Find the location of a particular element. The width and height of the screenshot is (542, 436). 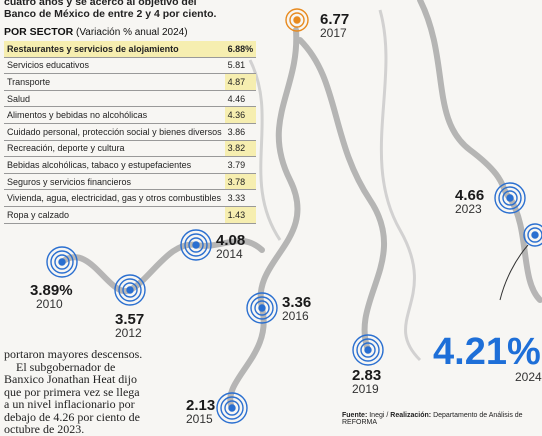

point-value: 3.36 is located at coordinates (297, 302).